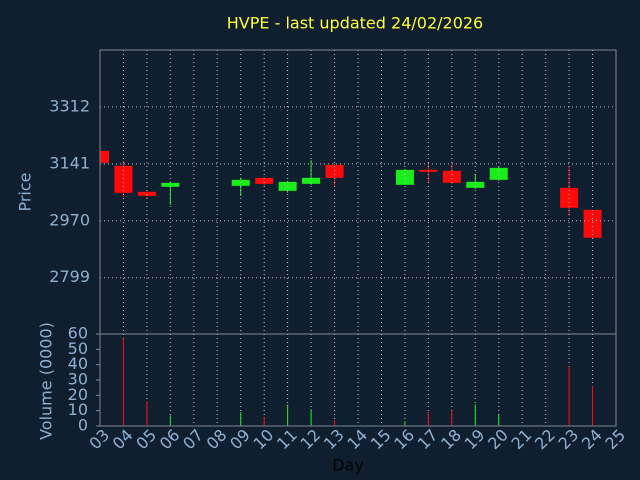 The width and height of the screenshot is (640, 480). What do you see at coordinates (83, 425) in the screenshot?
I see `y-tick-label: 0` at bounding box center [83, 425].